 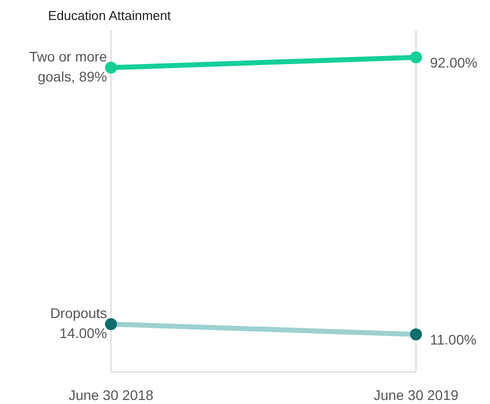 I want to click on x-tick-label: June 30 2019, so click(x=416, y=395).